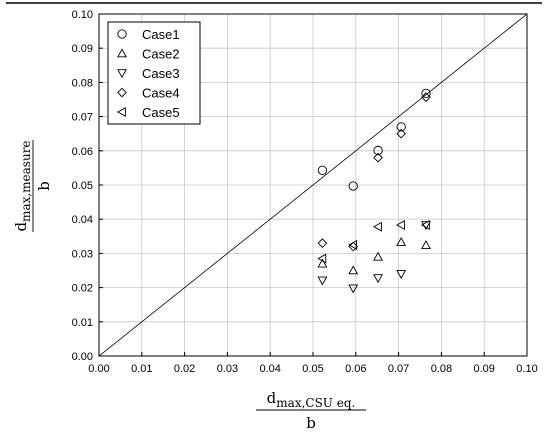 Image resolution: width=548 pixels, height=432 pixels. I want to click on legend-box, so click(154, 73).